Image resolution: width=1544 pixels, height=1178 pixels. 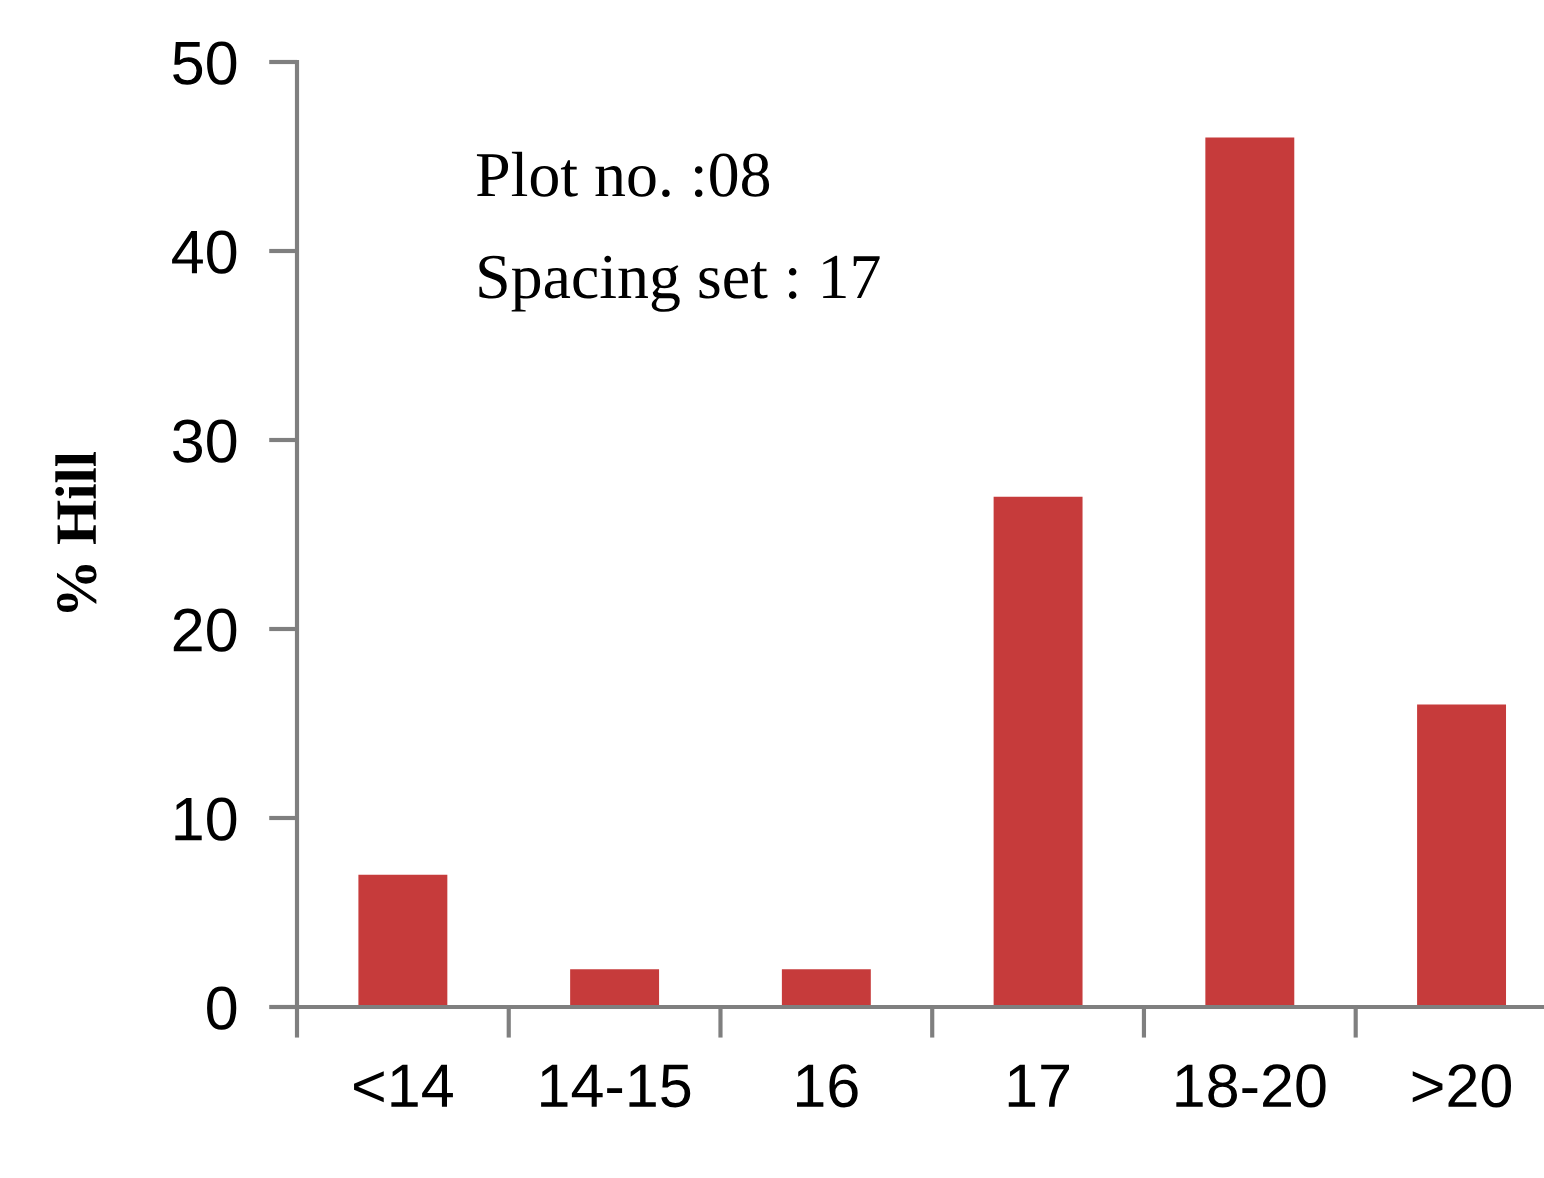 I want to click on x-tick-label: >20, so click(x=1461, y=1086).